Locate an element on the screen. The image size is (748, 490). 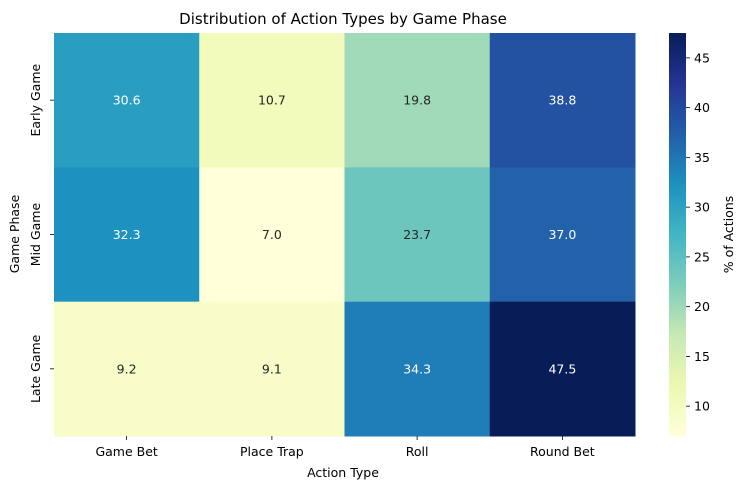
colorbar-tick-label: 20 is located at coordinates (702, 306).